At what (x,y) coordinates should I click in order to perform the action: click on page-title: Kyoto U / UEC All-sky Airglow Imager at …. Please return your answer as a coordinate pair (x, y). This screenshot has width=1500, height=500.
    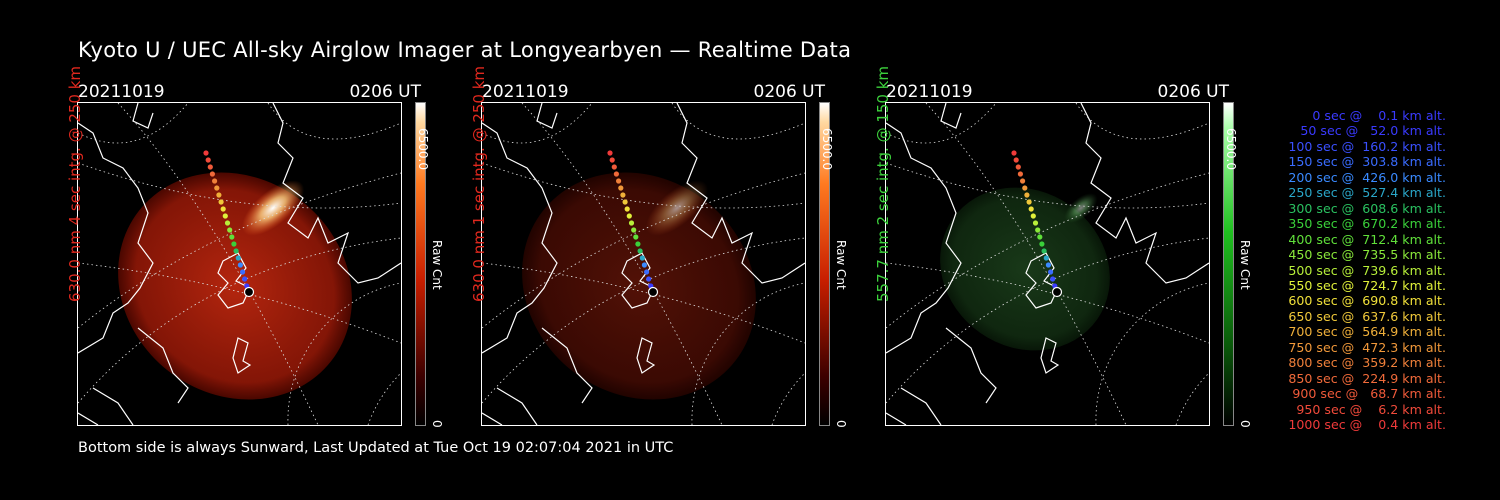
    Looking at the image, I should click on (465, 50).